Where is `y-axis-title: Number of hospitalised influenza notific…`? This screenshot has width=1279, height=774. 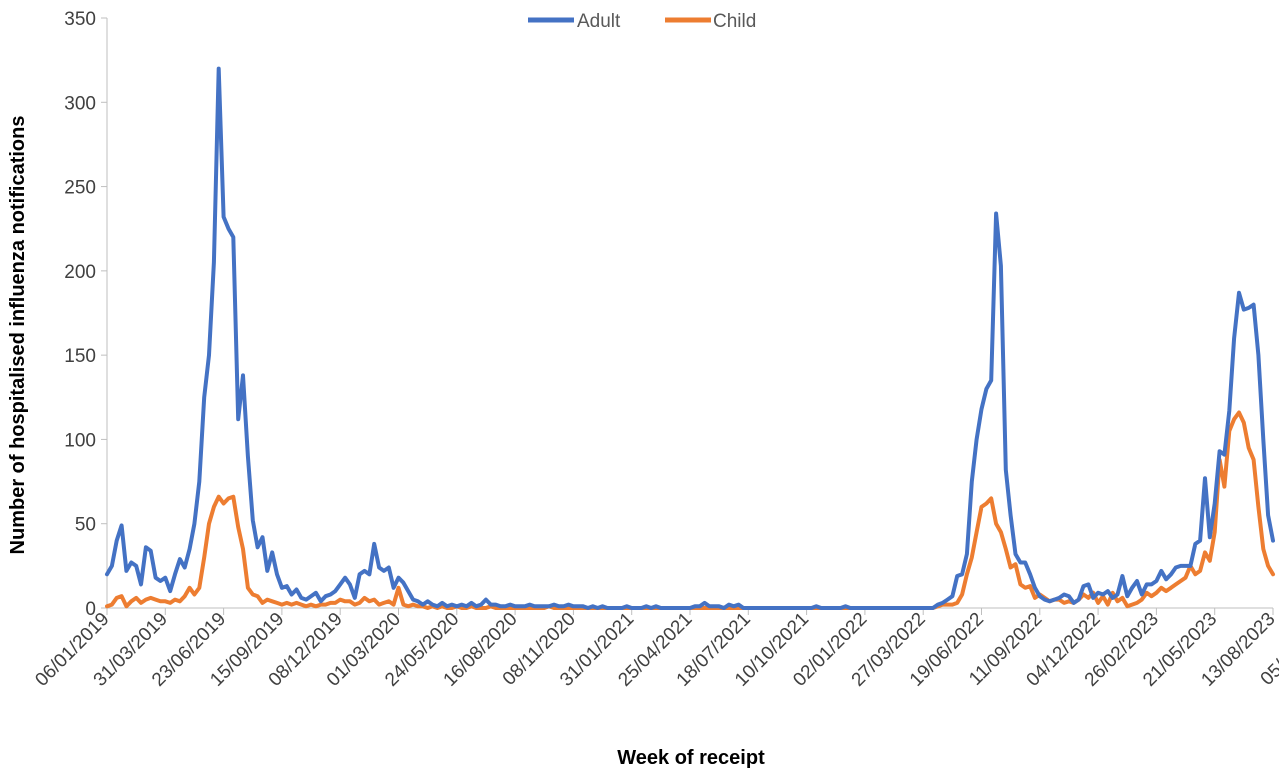 y-axis-title: Number of hospitalised influenza notific… is located at coordinates (18, 335).